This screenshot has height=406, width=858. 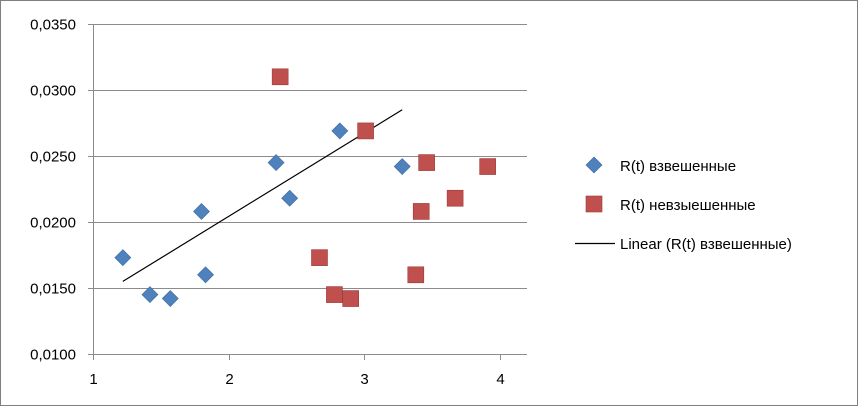 I want to click on y-tick-label: 0,0150, so click(x=53, y=289).